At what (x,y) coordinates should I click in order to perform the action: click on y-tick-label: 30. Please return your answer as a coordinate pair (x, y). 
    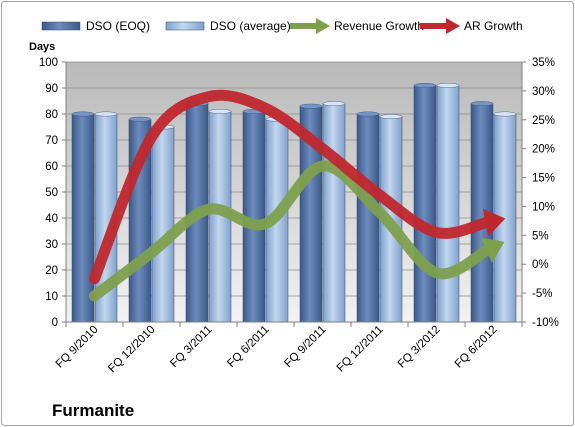
    Looking at the image, I should click on (51, 245).